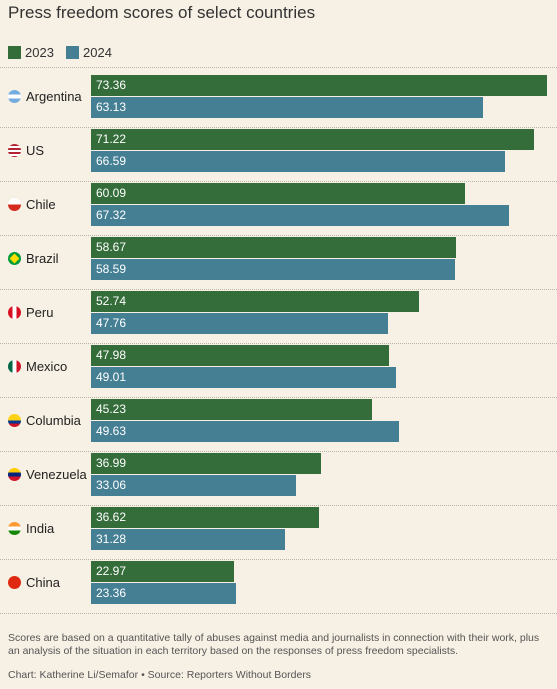  I want to click on bar-value-label: 49.01, so click(111, 377).